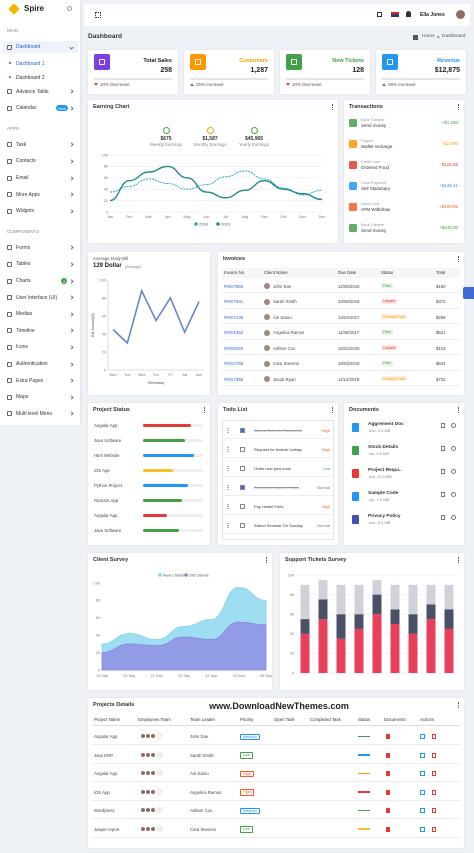  Describe the element at coordinates (133, 266) in the screenshot. I see `headline-note: (Average)` at that location.